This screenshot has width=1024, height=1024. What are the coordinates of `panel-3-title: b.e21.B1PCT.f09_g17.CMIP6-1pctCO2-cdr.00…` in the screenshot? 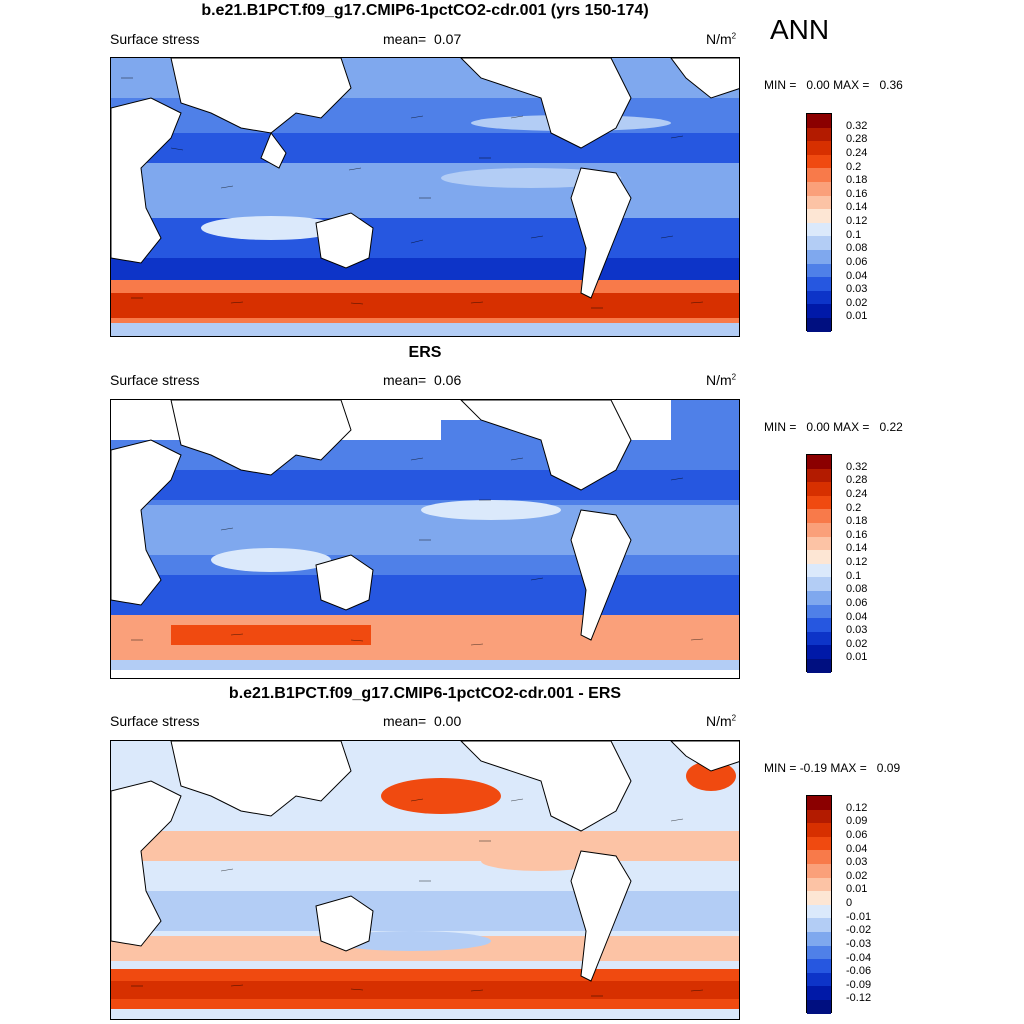 It's located at (425, 693).